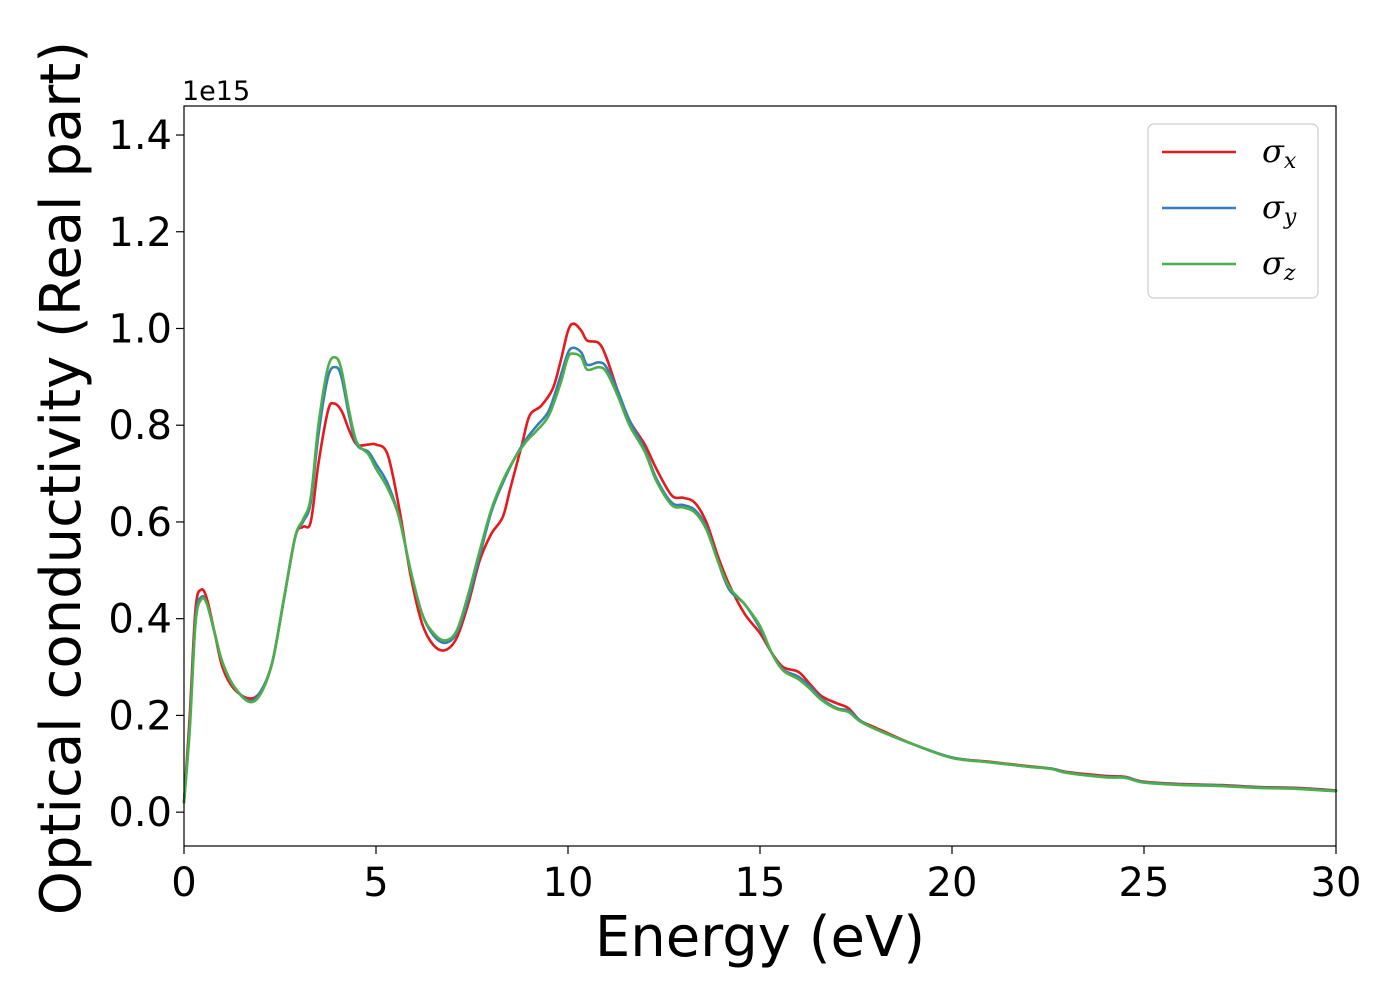  What do you see at coordinates (140, 426) in the screenshot?
I see `y-tick-label: 0.8` at bounding box center [140, 426].